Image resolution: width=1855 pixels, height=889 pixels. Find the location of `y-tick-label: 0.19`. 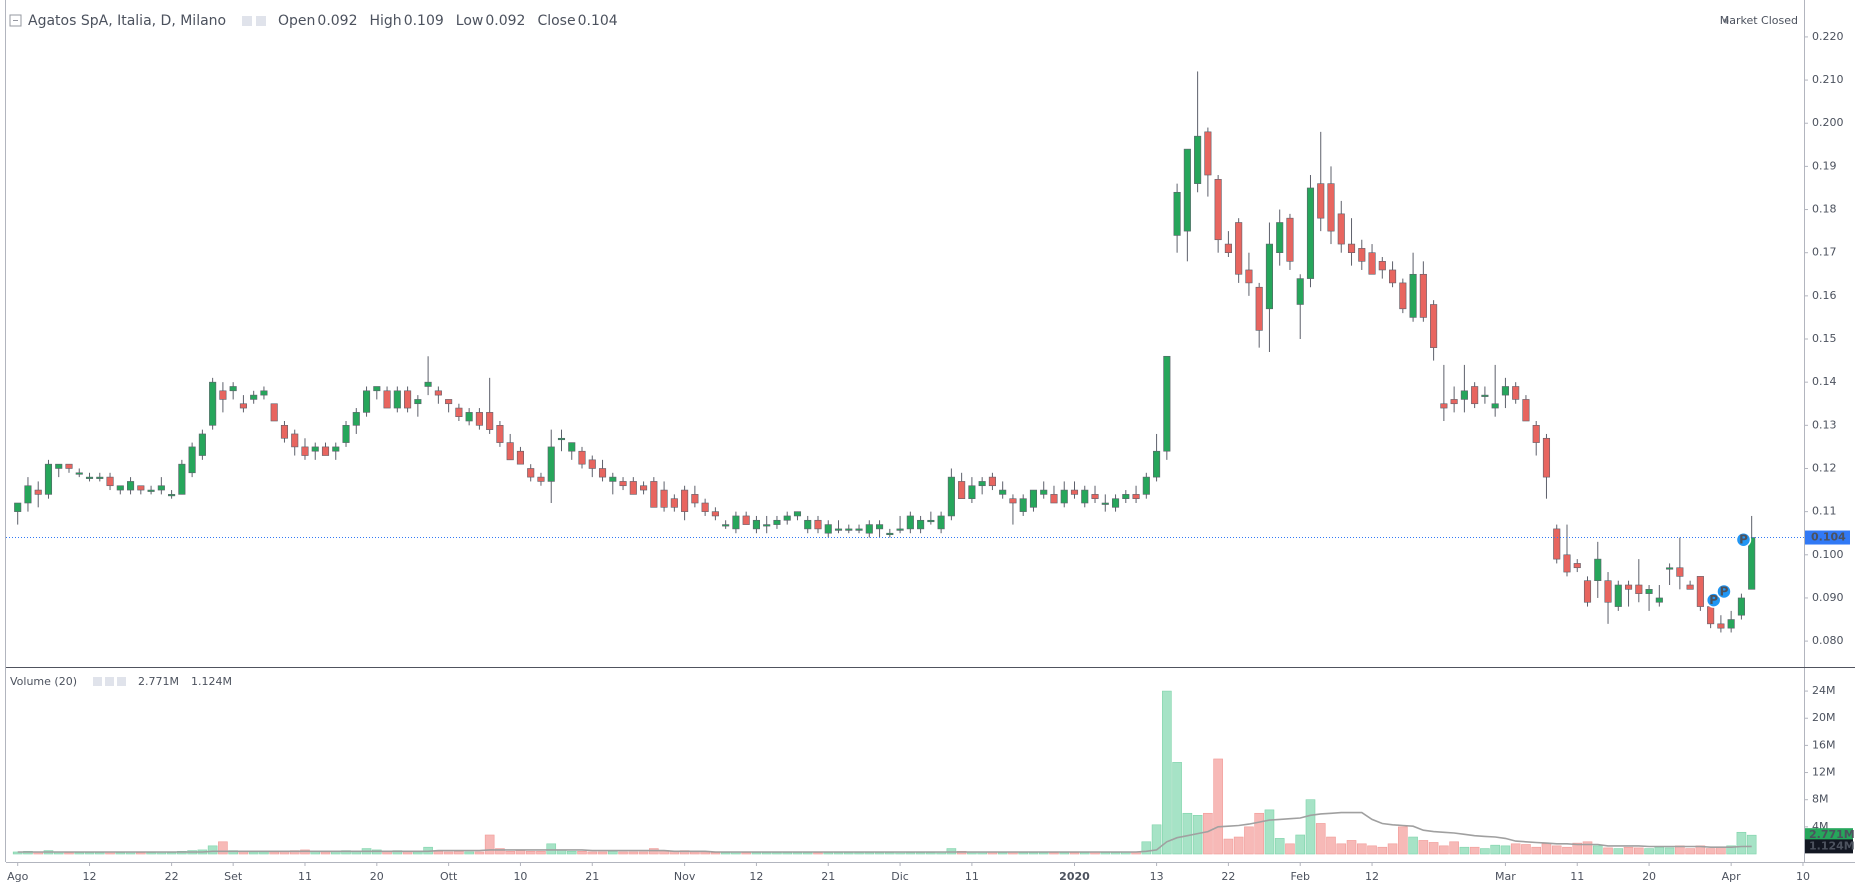

y-tick-label: 0.19 is located at coordinates (1824, 165).